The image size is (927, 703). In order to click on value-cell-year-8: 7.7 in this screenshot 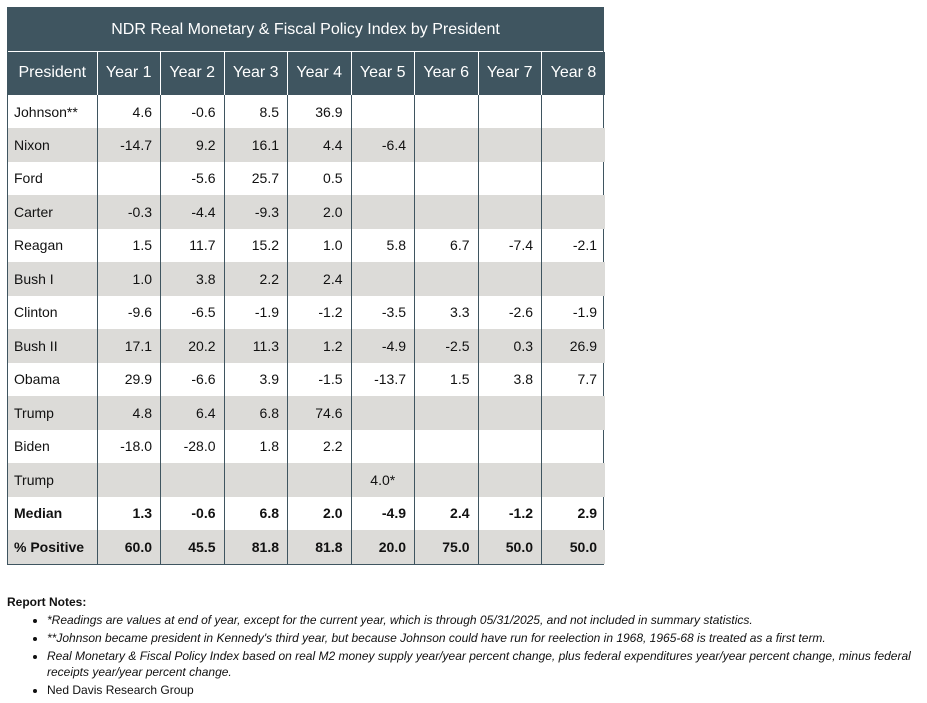, I will do `click(587, 379)`.